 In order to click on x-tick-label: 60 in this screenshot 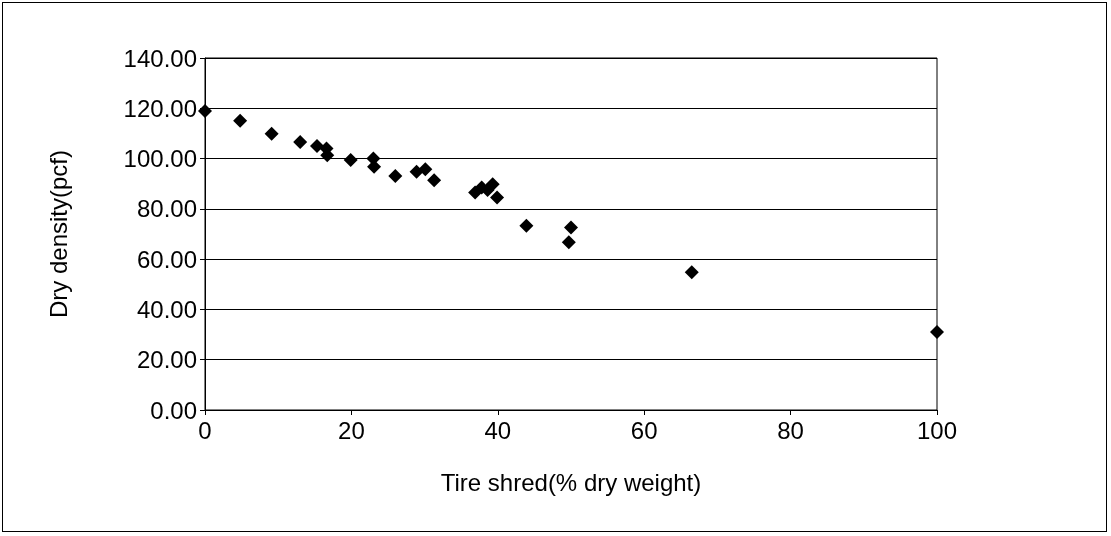, I will do `click(644, 430)`.